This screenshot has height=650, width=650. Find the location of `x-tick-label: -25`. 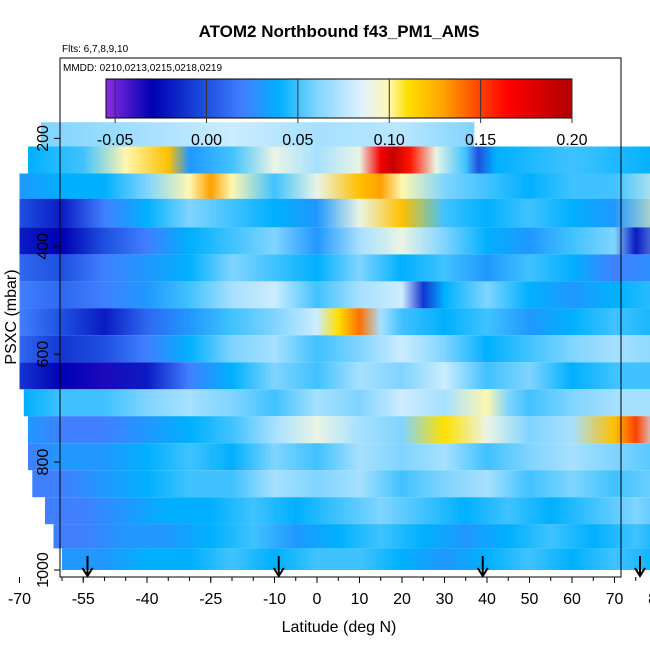

x-tick-label: -25 is located at coordinates (210, 599).